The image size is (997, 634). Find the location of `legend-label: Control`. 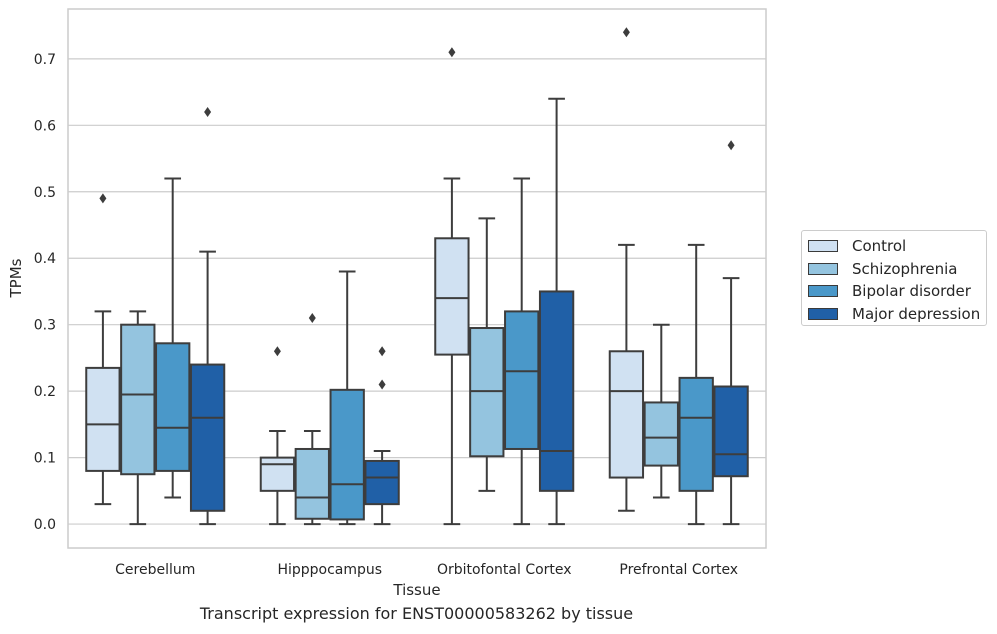

legend-label: Control is located at coordinates (879, 246).